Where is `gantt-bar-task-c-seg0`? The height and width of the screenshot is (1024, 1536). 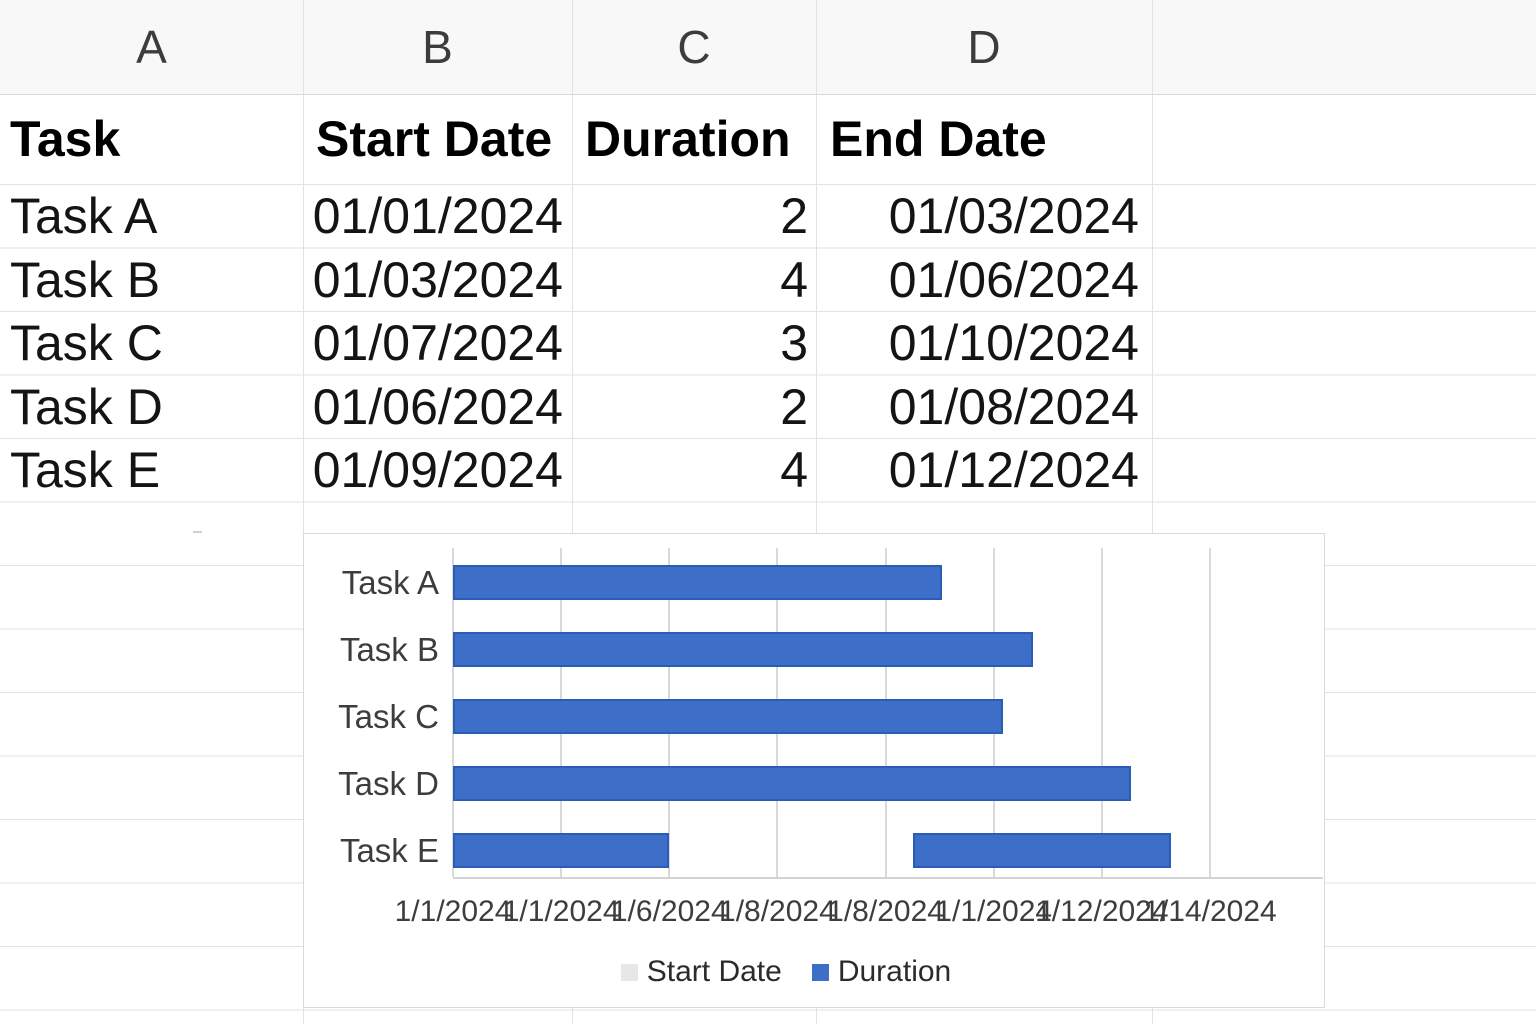 gantt-bar-task-c-seg0 is located at coordinates (728, 716).